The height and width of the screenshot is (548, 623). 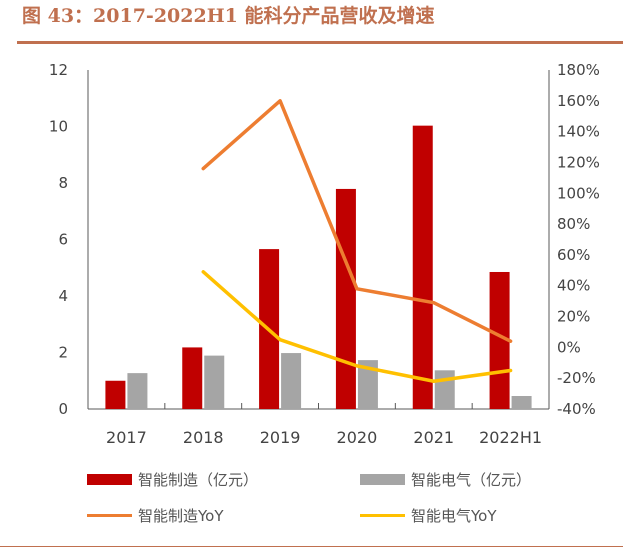 What do you see at coordinates (63, 353) in the screenshot?
I see `y-left-tick-label: 2` at bounding box center [63, 353].